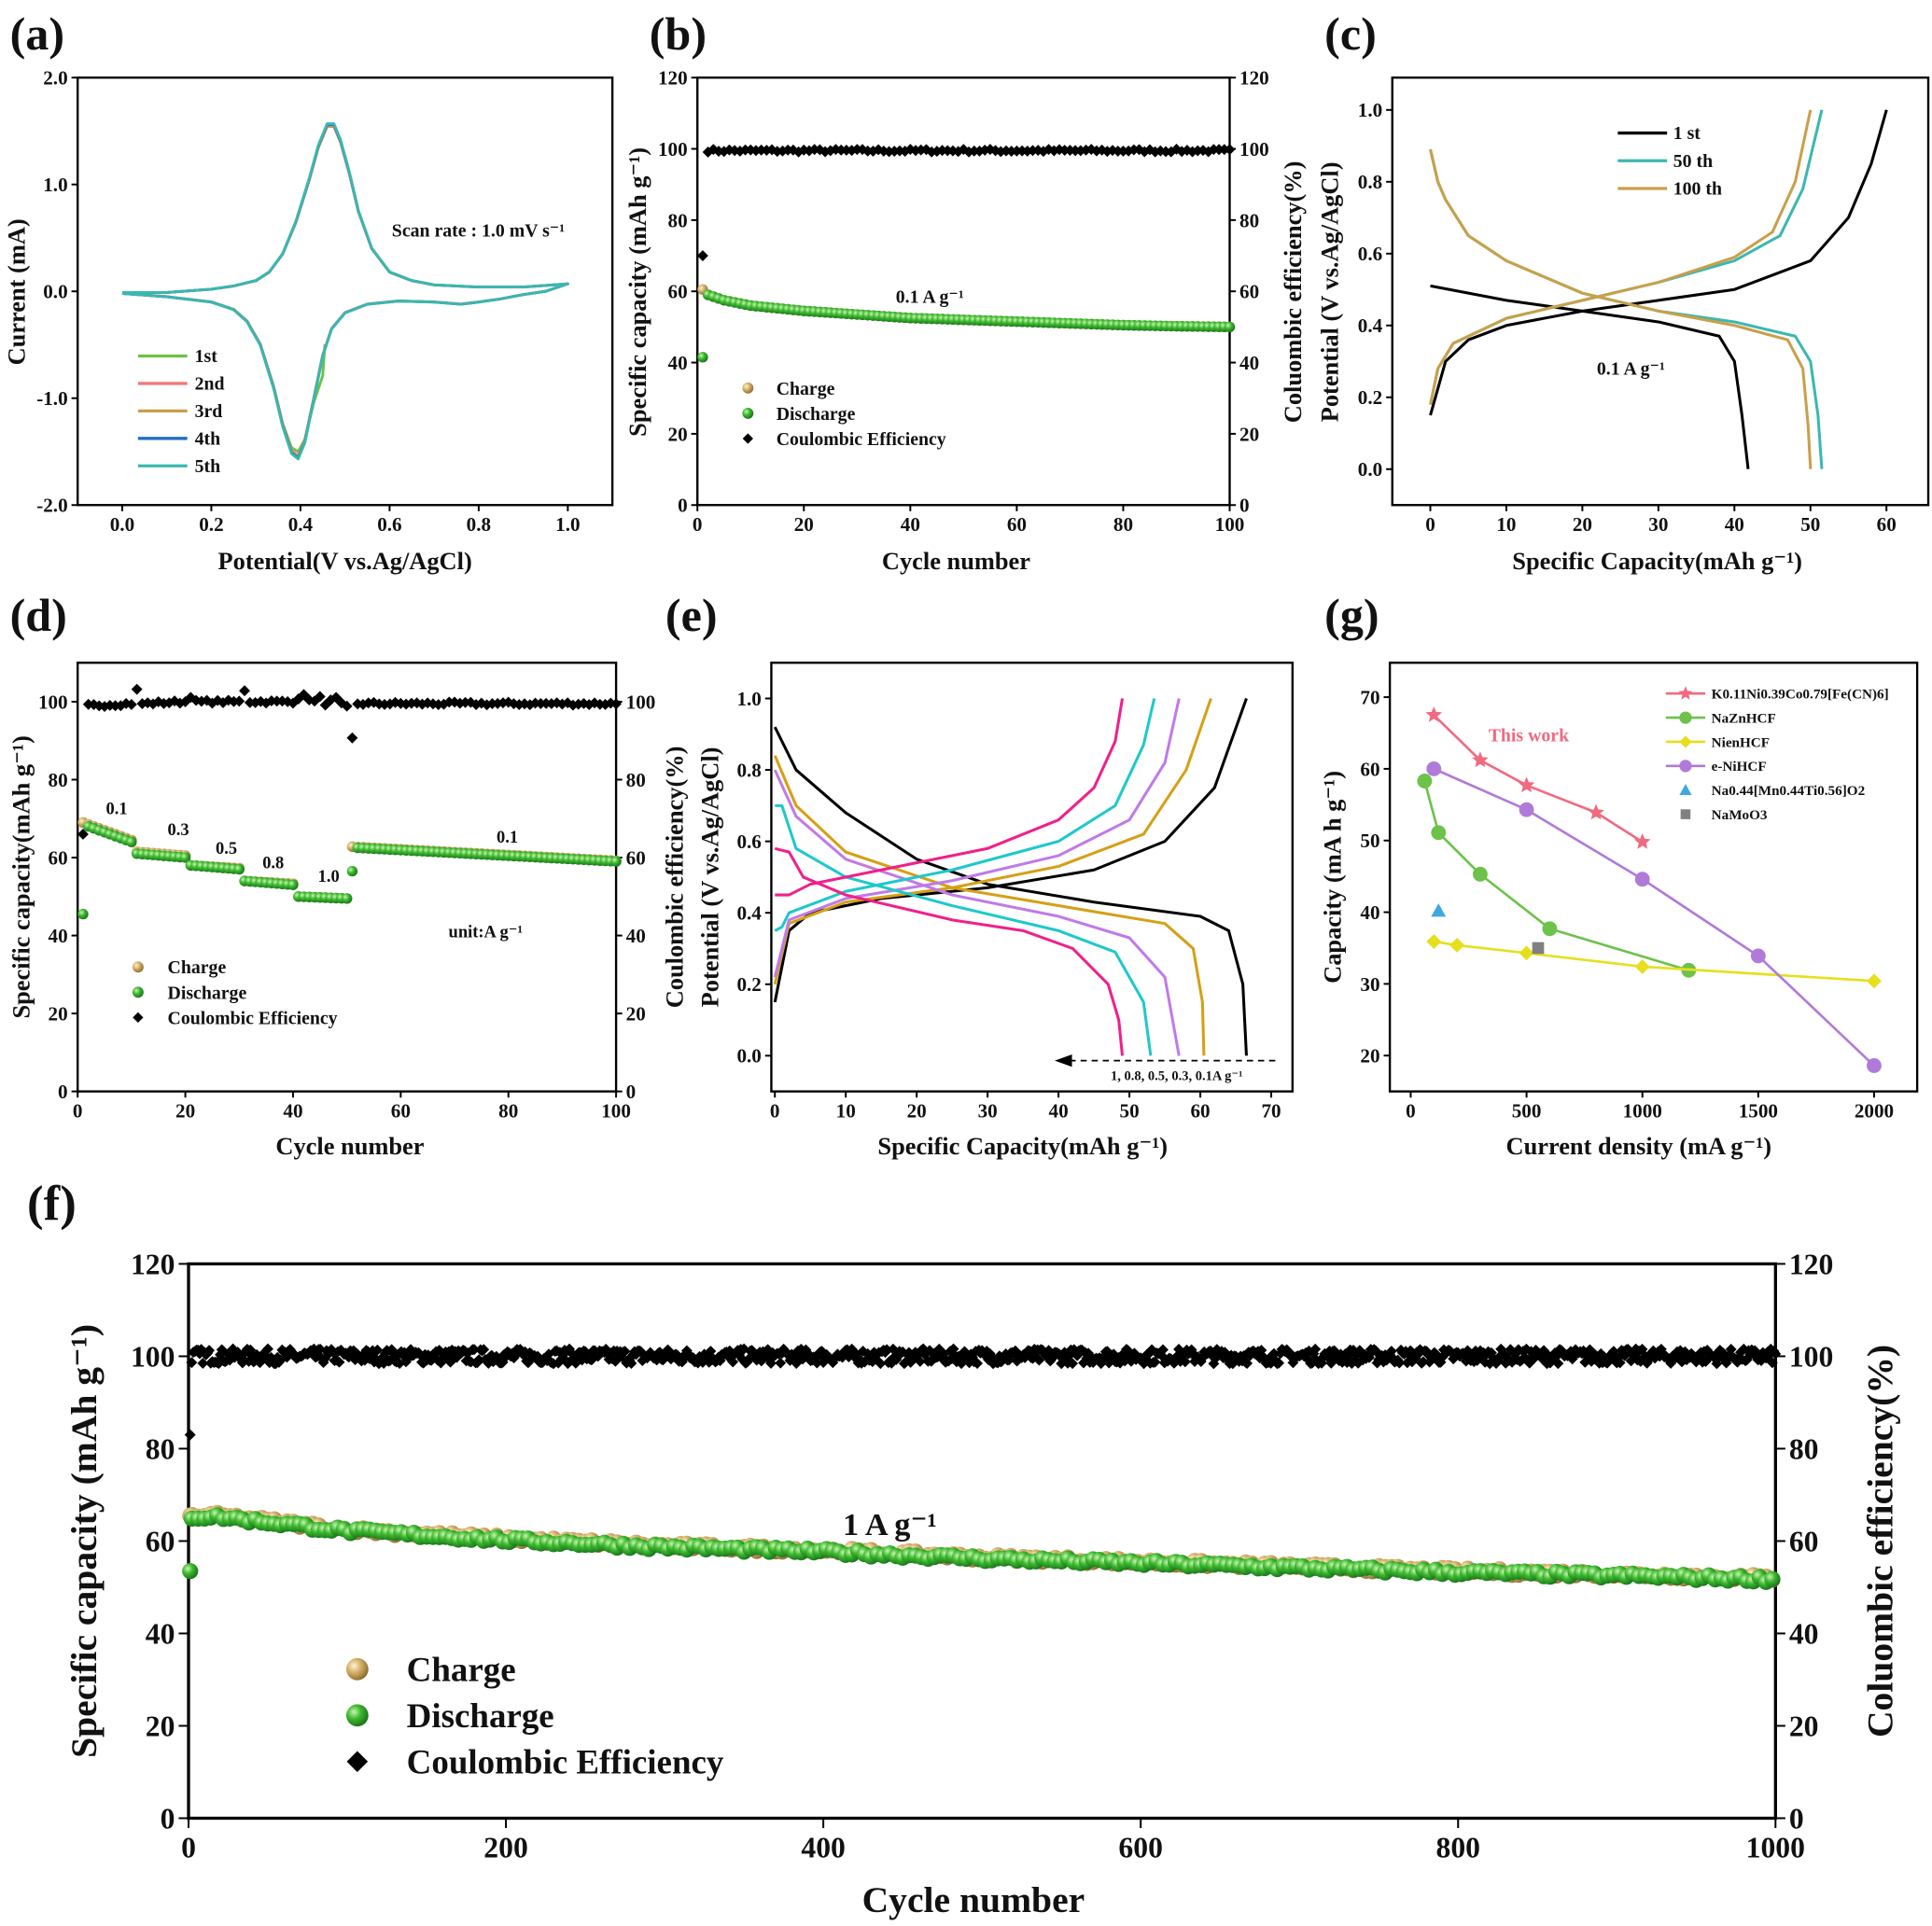 The image size is (1932, 1926). Describe the element at coordinates (748, 841) in the screenshot. I see `y-tick-label: 0.6` at that location.